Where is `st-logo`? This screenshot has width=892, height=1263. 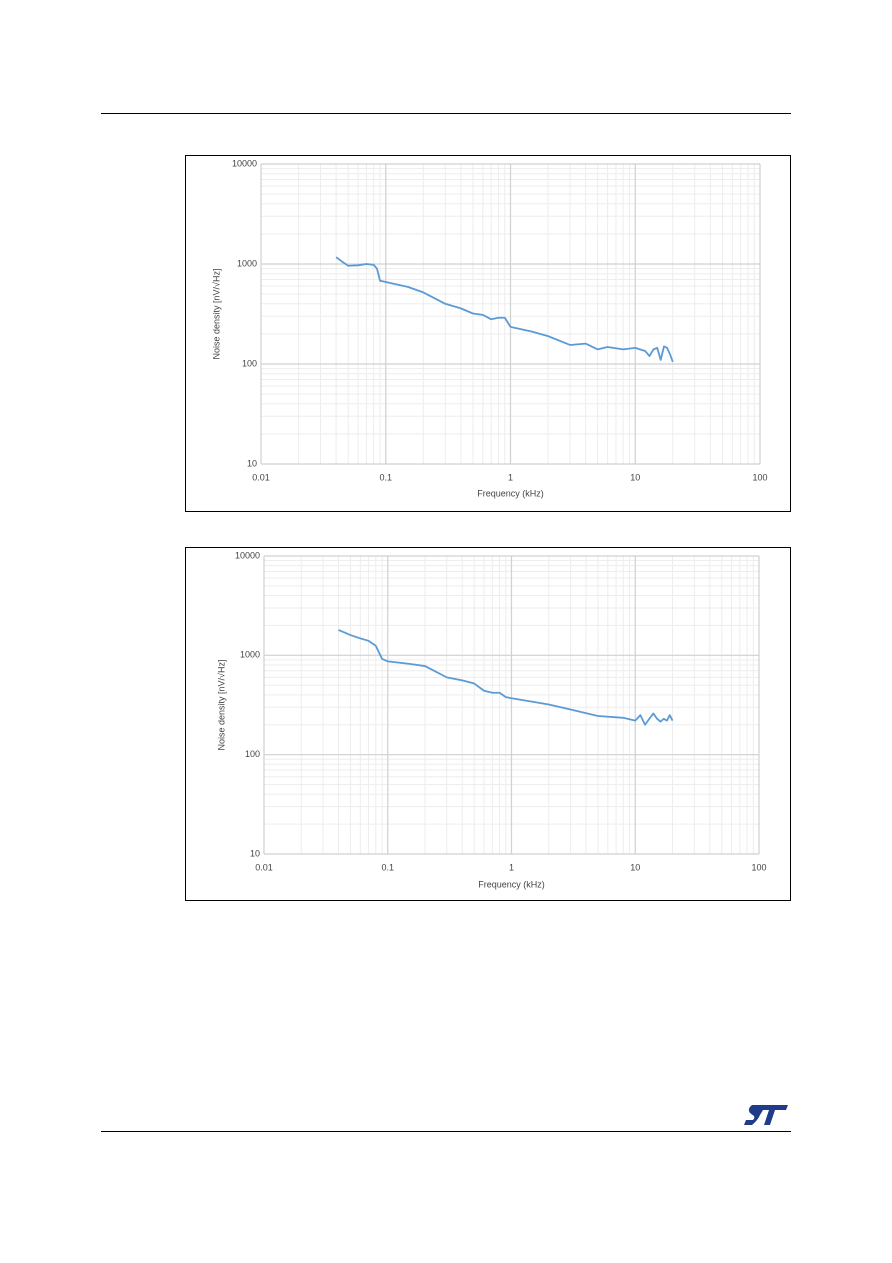
st-logo is located at coordinates (766, 1115).